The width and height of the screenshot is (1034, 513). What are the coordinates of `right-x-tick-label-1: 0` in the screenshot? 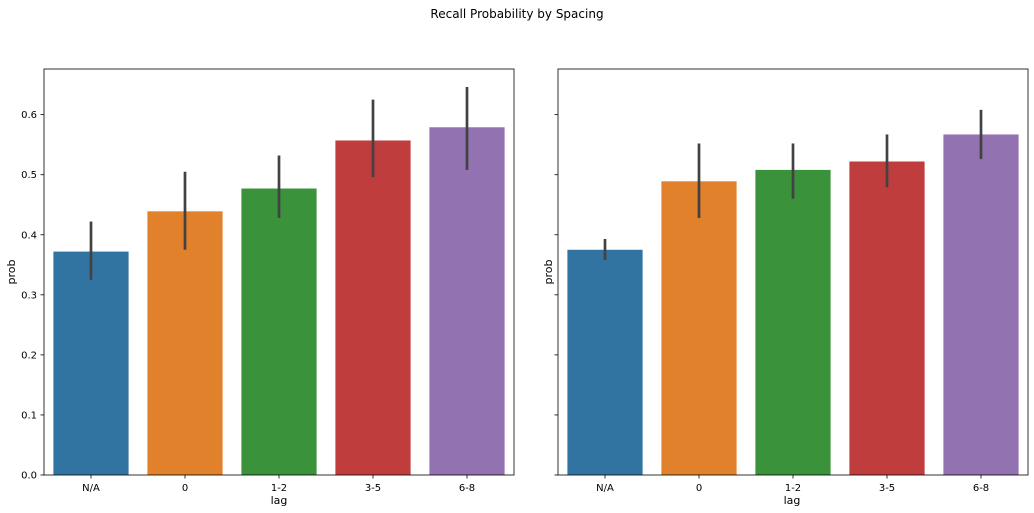 It's located at (699, 488).